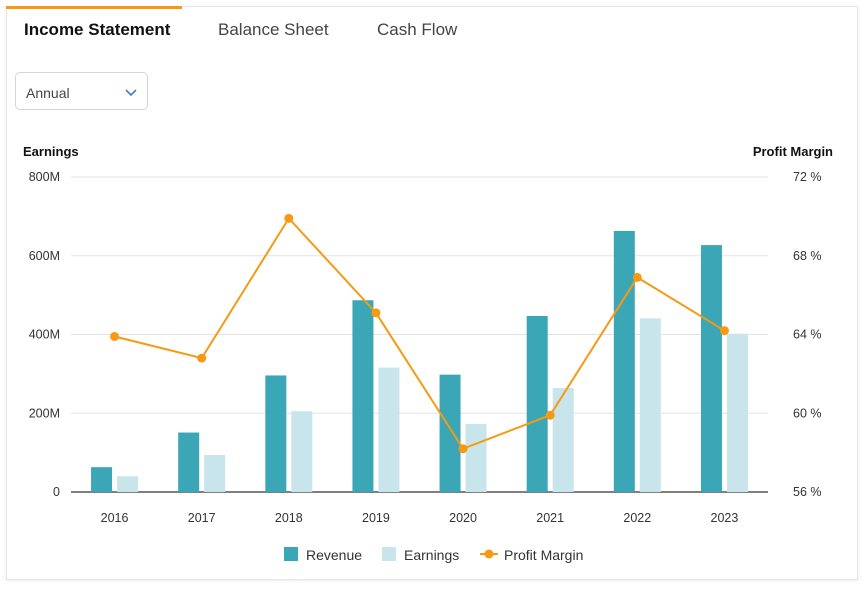 This screenshot has height=592, width=866. What do you see at coordinates (489, 554) in the screenshot?
I see `legend-marker-profit-margin` at bounding box center [489, 554].